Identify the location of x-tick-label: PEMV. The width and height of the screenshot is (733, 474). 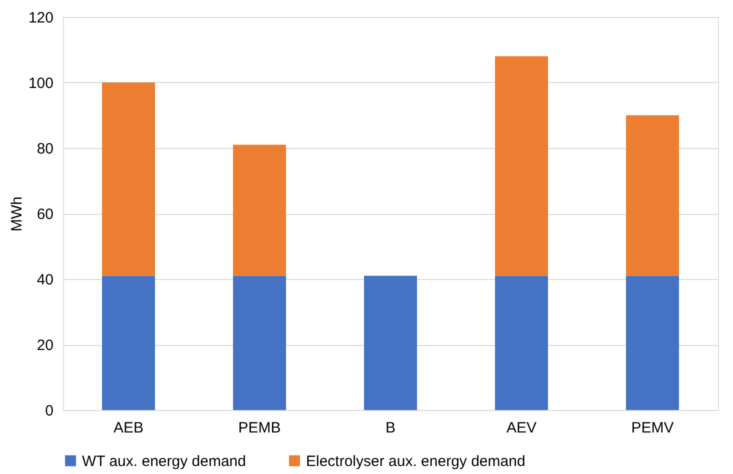
(652, 428).